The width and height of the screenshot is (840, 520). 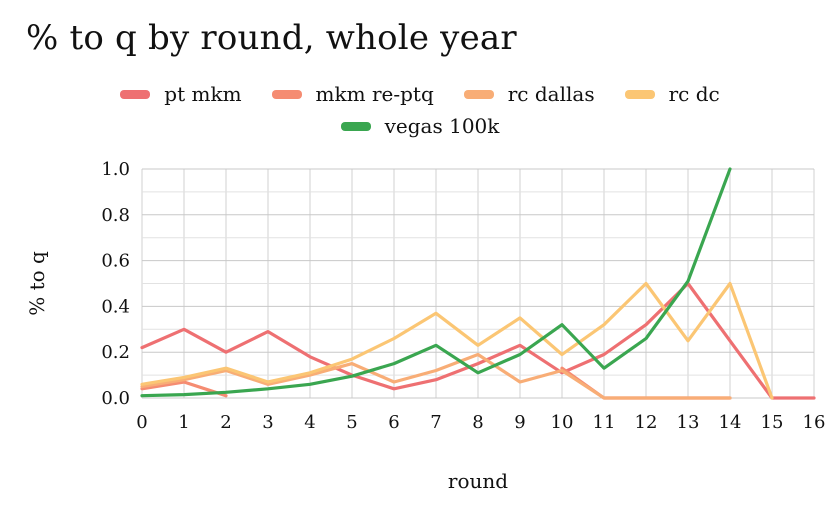 I want to click on x-tick-label: 3, so click(x=267, y=422).